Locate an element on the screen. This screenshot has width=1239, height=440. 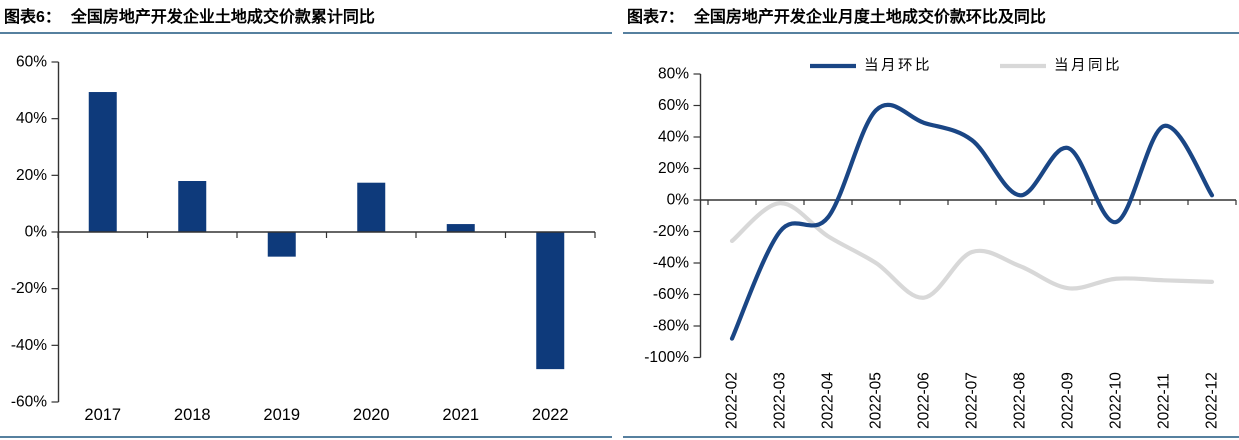
x-tick-label: 2022-10 is located at coordinates (1116, 400).